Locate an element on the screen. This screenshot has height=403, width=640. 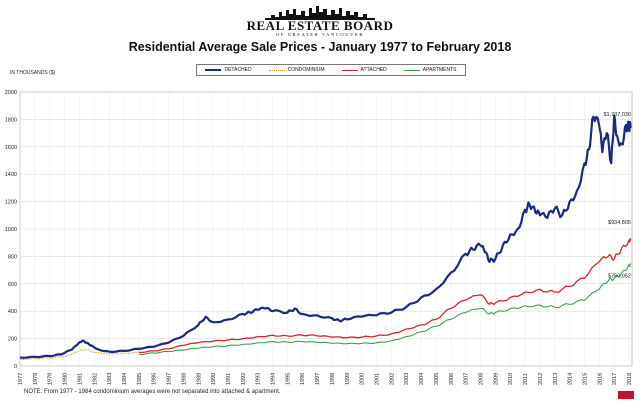
y-tick-label: 2000 is located at coordinates (11, 93).